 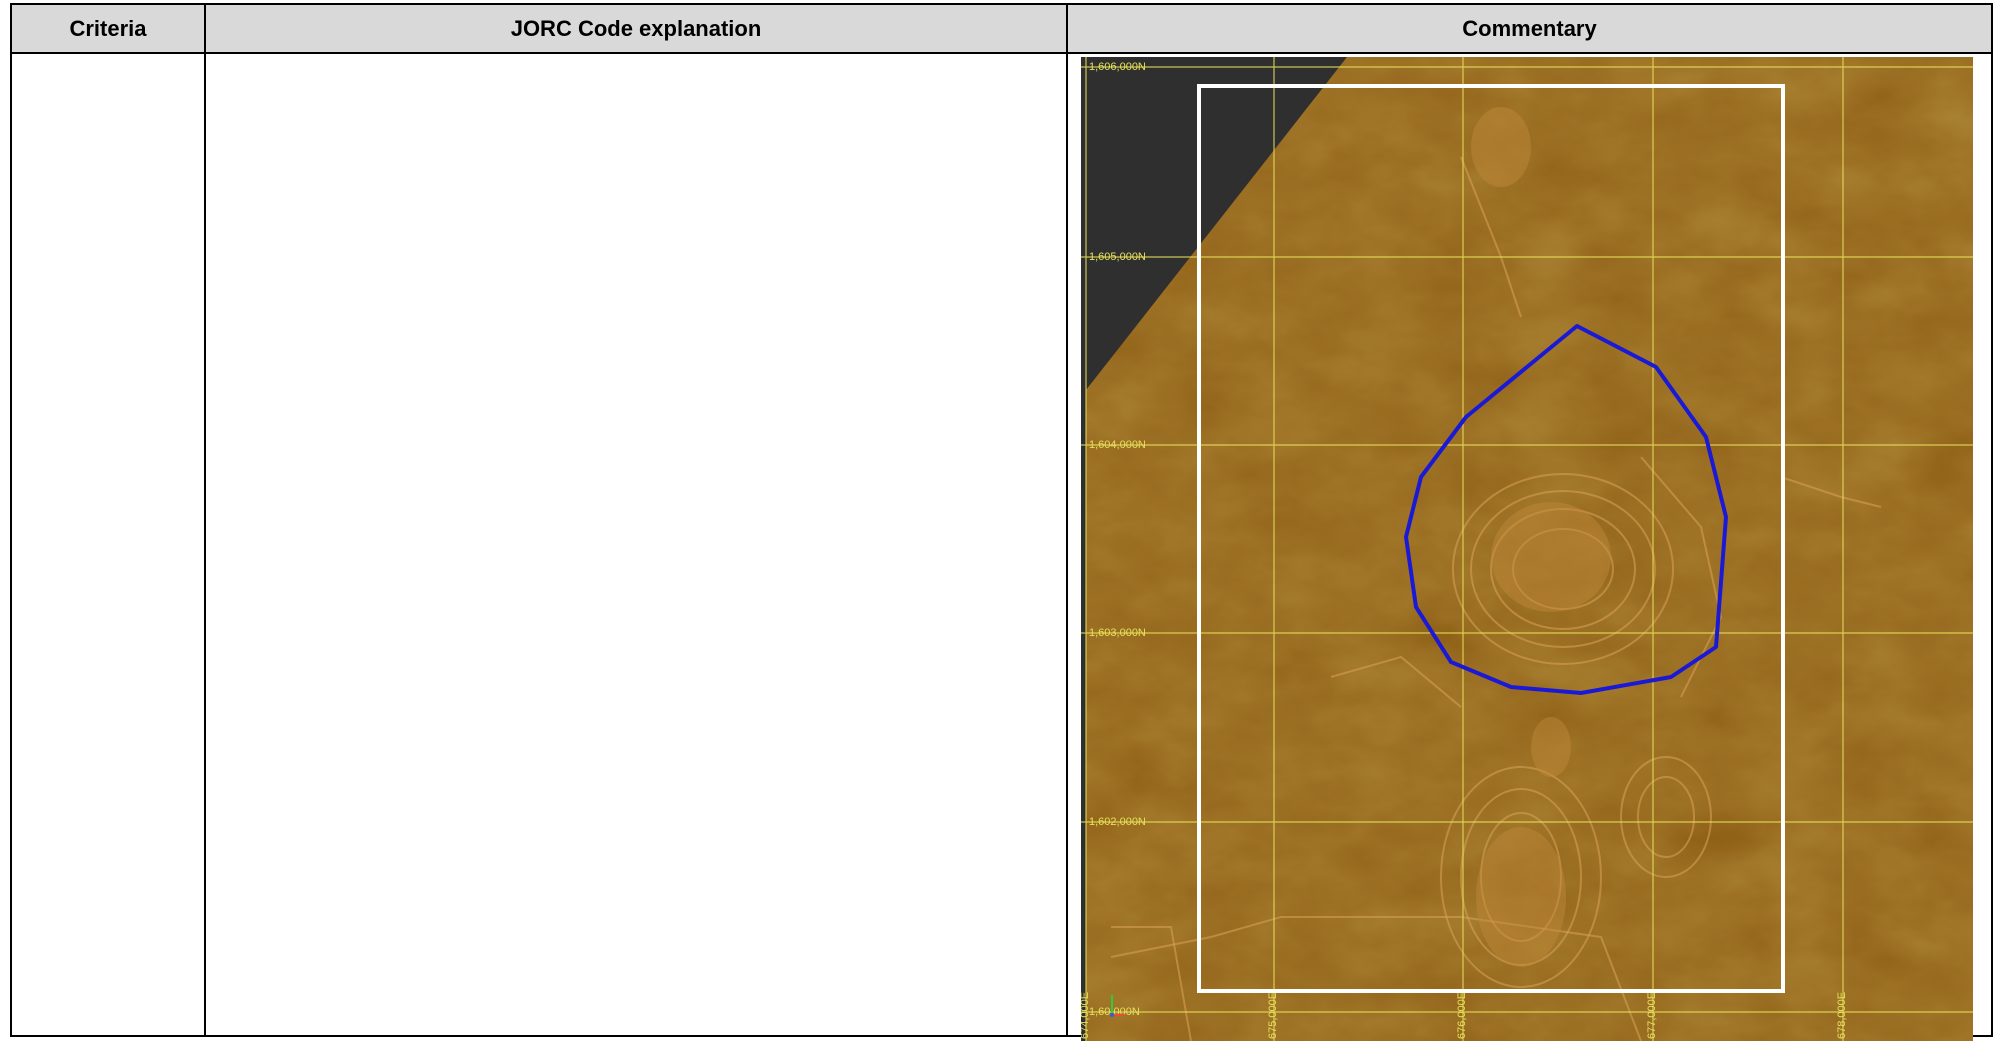 What do you see at coordinates (108, 544) in the screenshot?
I see `criteria-cell` at bounding box center [108, 544].